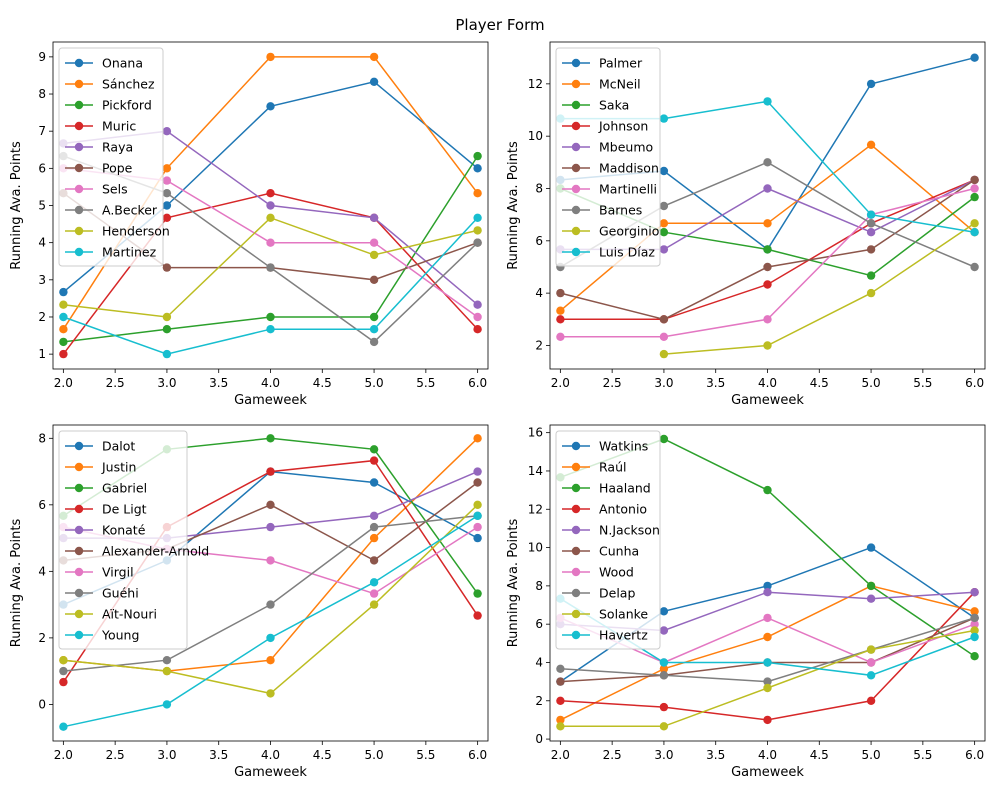 Image resolution: width=1000 pixels, height=804 pixels. What do you see at coordinates (270, 772) in the screenshot?
I see `x-axis-label: Gameweek` at bounding box center [270, 772].